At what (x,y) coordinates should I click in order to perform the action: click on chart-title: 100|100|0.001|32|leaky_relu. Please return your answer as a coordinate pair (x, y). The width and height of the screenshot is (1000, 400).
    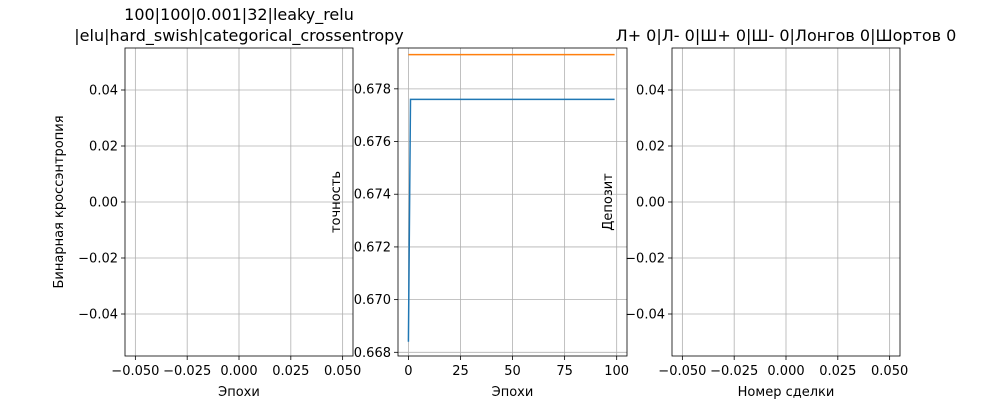
    Looking at the image, I should click on (239, 15).